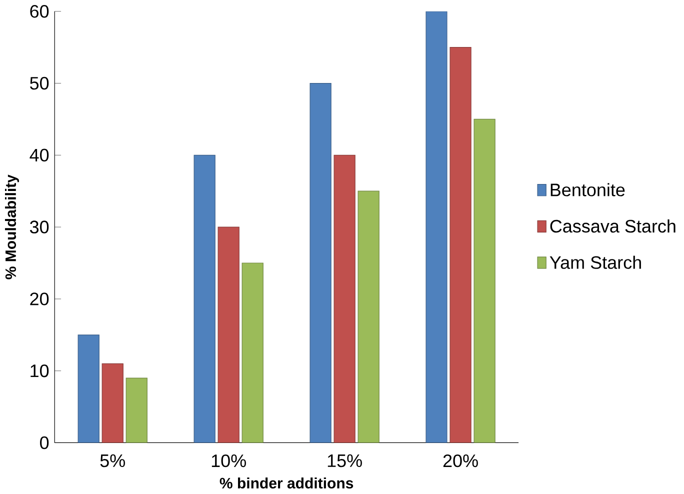 The width and height of the screenshot is (684, 494). Describe the element at coordinates (229, 461) in the screenshot. I see `x-tick-label: 10%` at that location.